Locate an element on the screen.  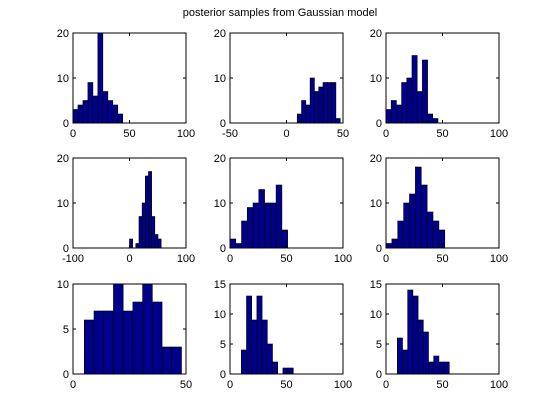
y-tick-label: 15 is located at coordinates (220, 285).